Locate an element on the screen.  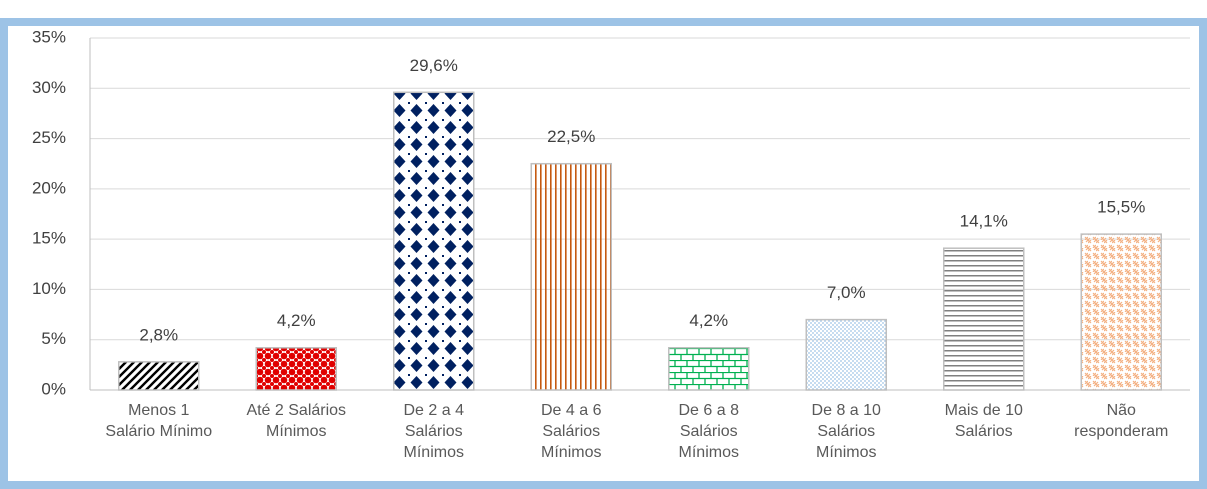
value-label: 7,0% is located at coordinates (846, 292).